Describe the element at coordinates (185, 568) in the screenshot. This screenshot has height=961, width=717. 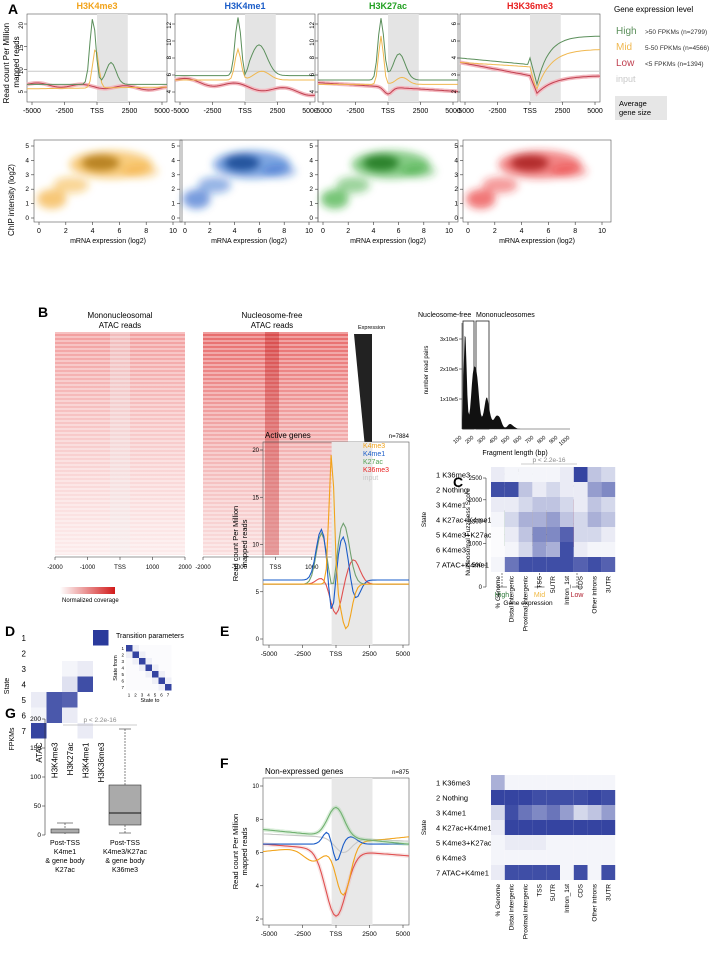
I see `heatmap-xtick: 2000` at that location.